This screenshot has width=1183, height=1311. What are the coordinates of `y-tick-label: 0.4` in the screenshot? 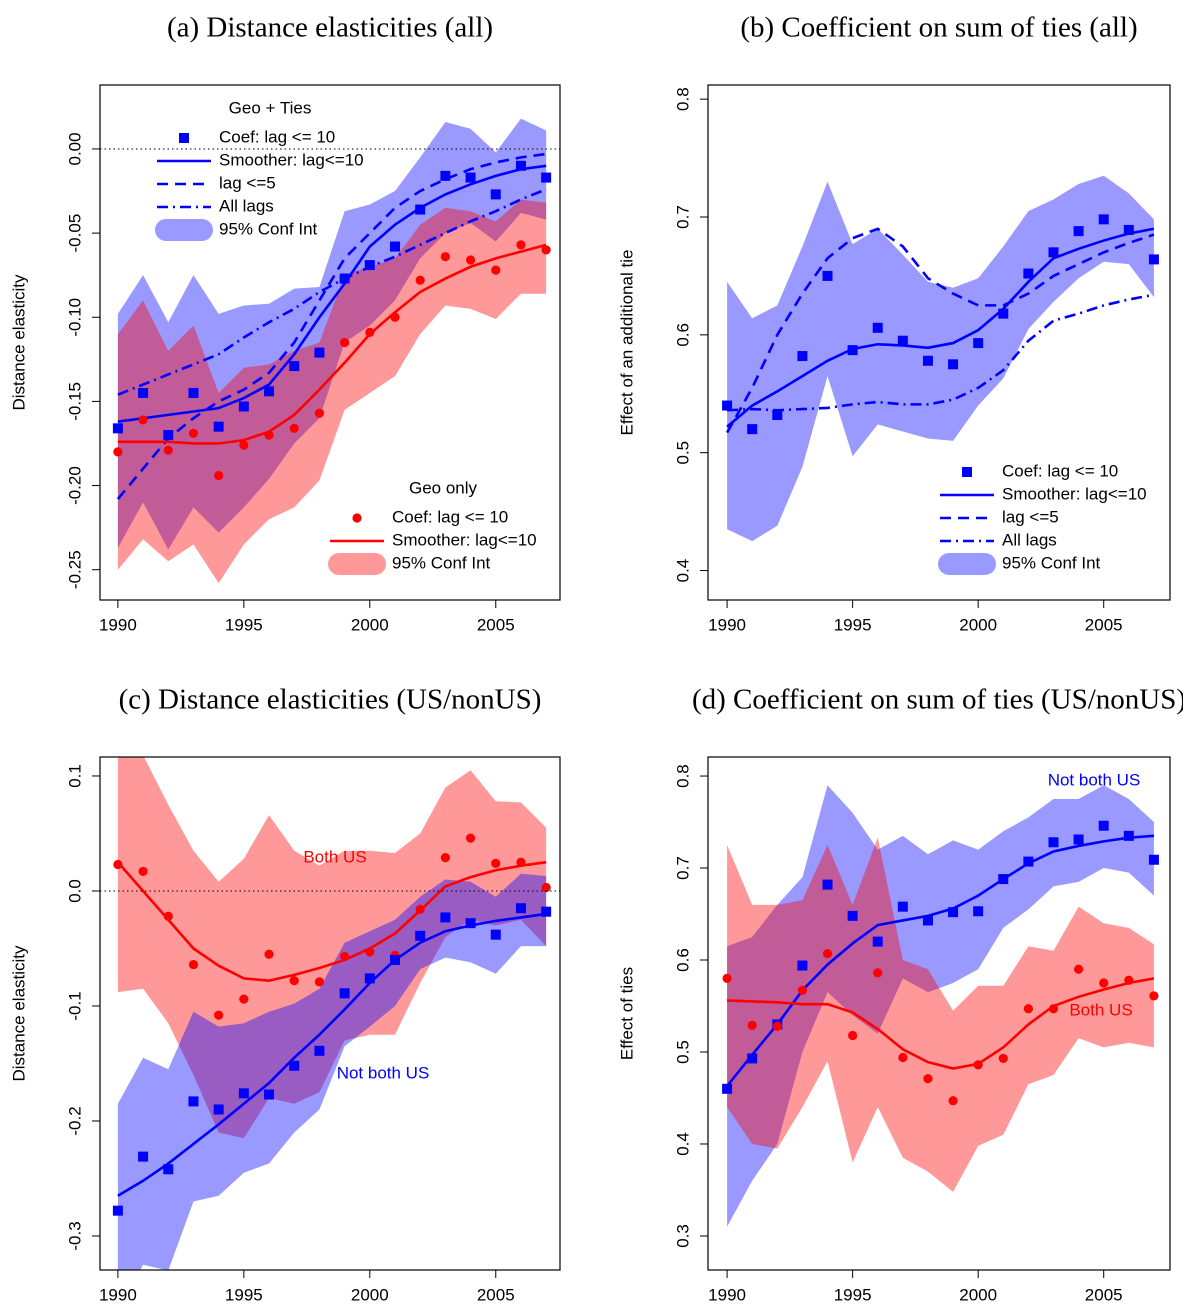 It's located at (682, 571).